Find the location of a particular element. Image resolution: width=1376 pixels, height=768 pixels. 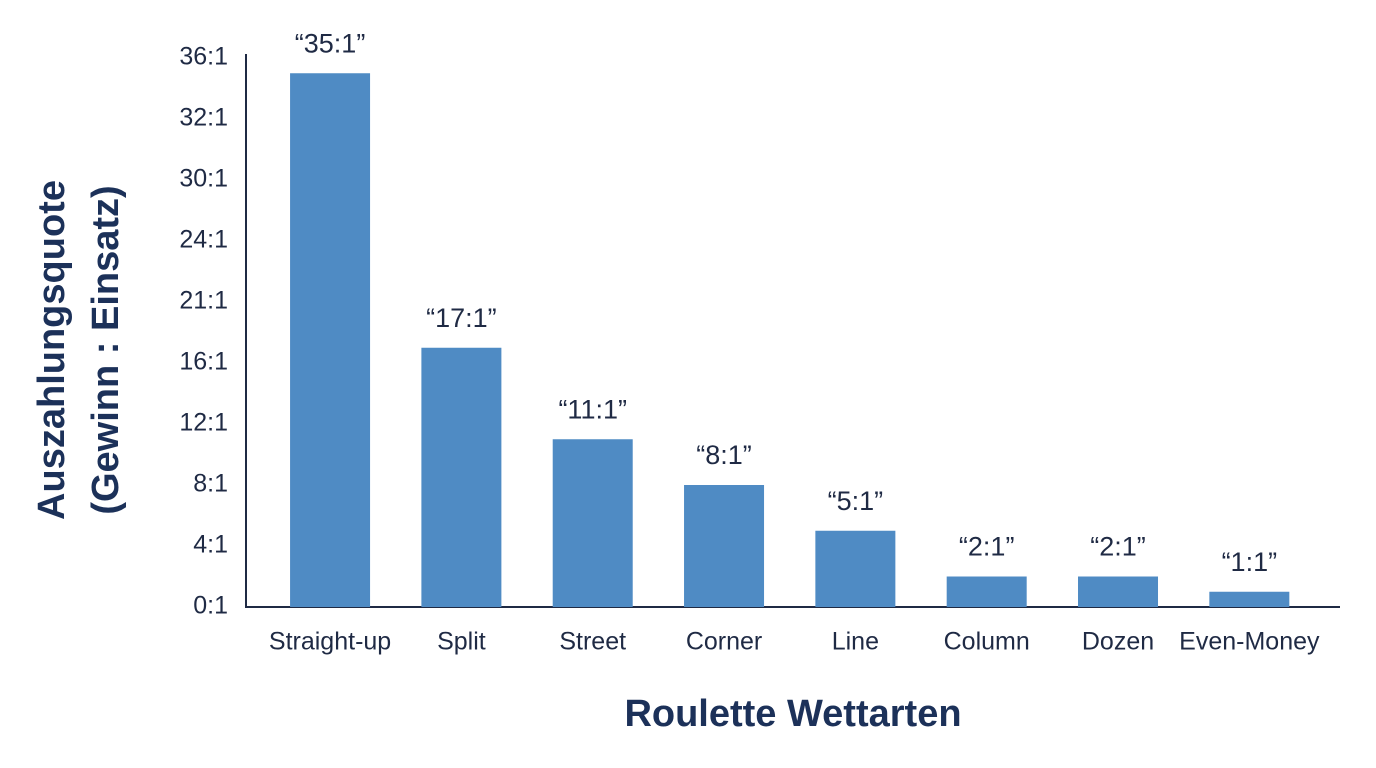

y-tick-label: 21:1 is located at coordinates (203, 301).